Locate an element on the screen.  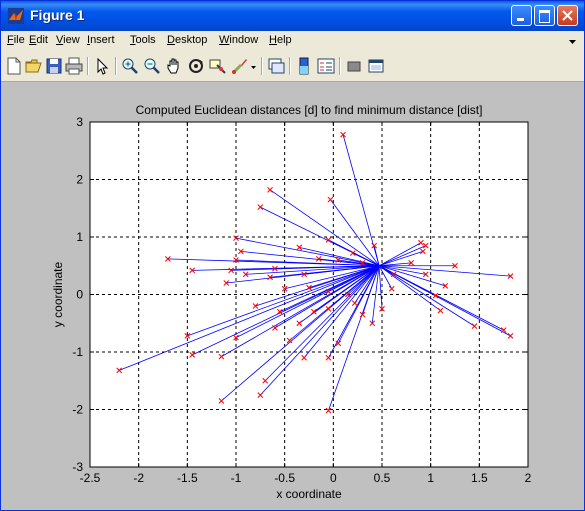
x-tick-label: 1.5 is located at coordinates (479, 478).